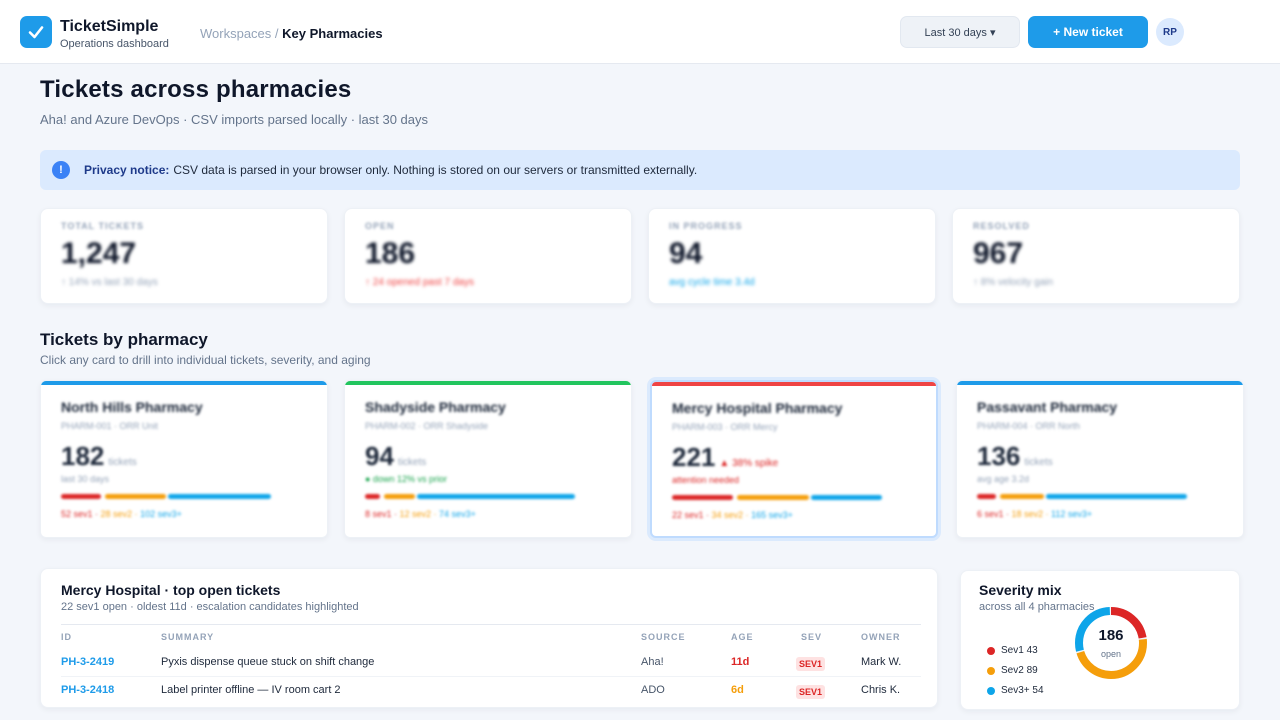 The width and height of the screenshot is (1280, 720). I want to click on breadcrumb: Workspaces / Key Pharmacies, so click(291, 33).